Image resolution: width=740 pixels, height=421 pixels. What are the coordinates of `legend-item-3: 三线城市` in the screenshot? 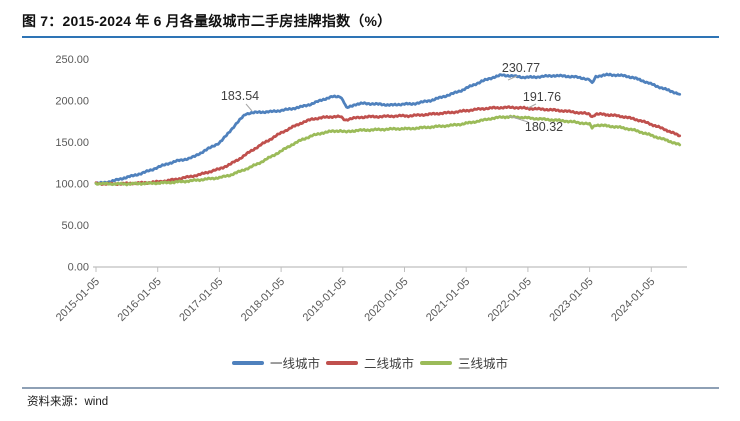 It's located at (464, 362).